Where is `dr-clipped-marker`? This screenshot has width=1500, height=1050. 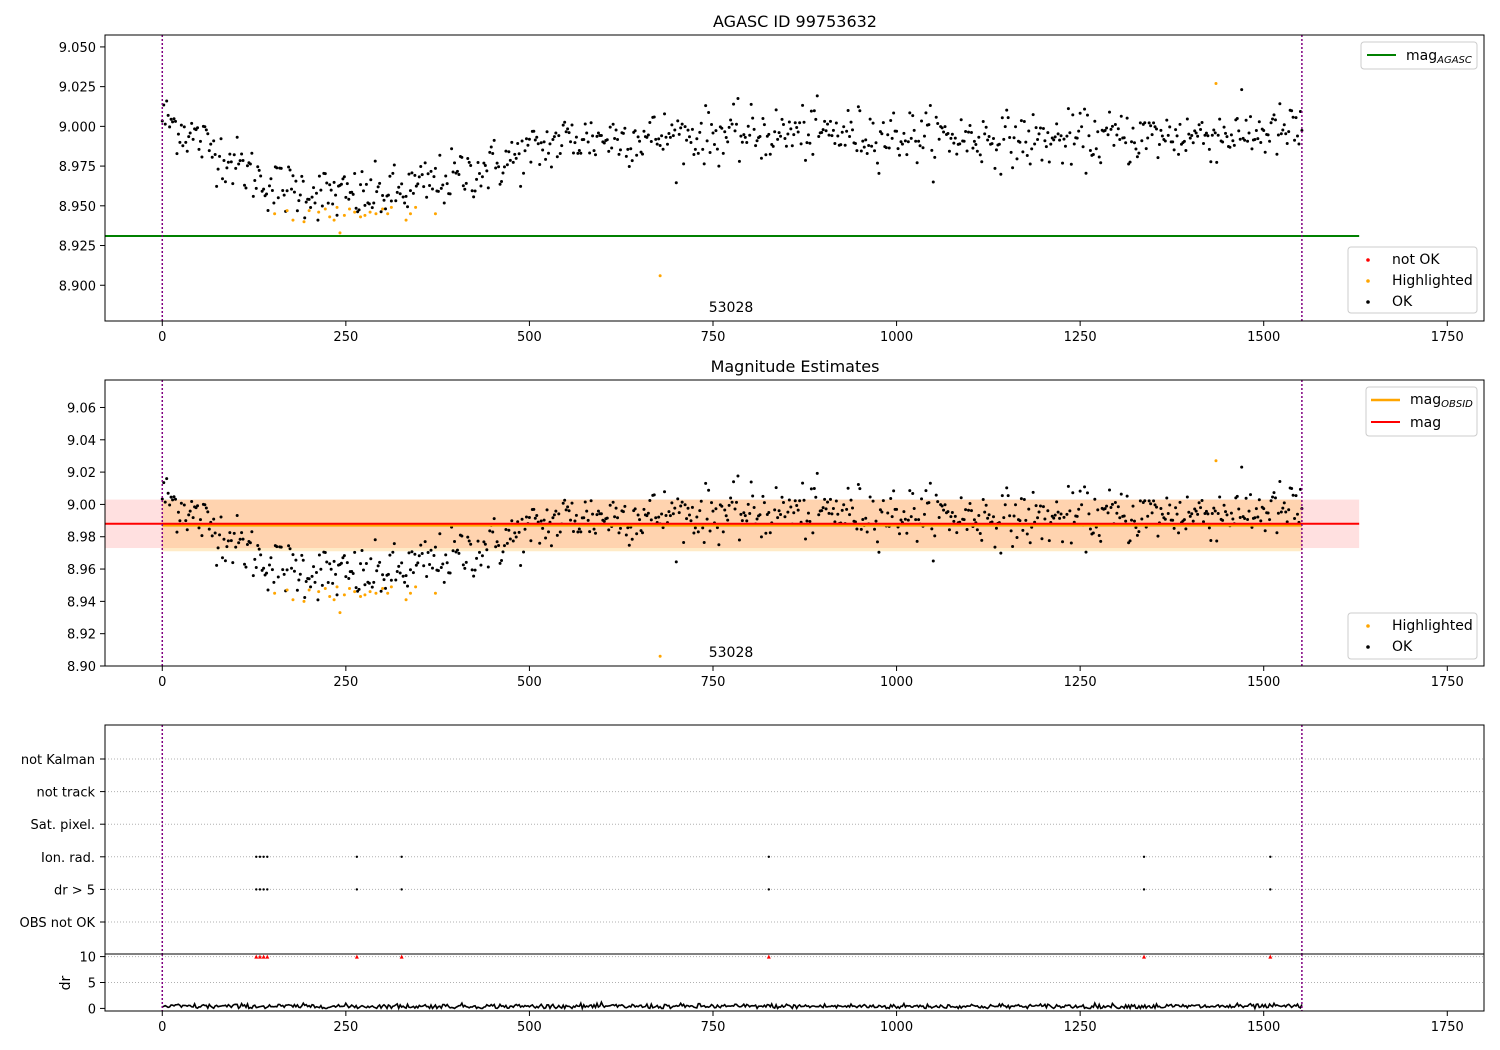 dr-clipped-marker is located at coordinates (356, 956).